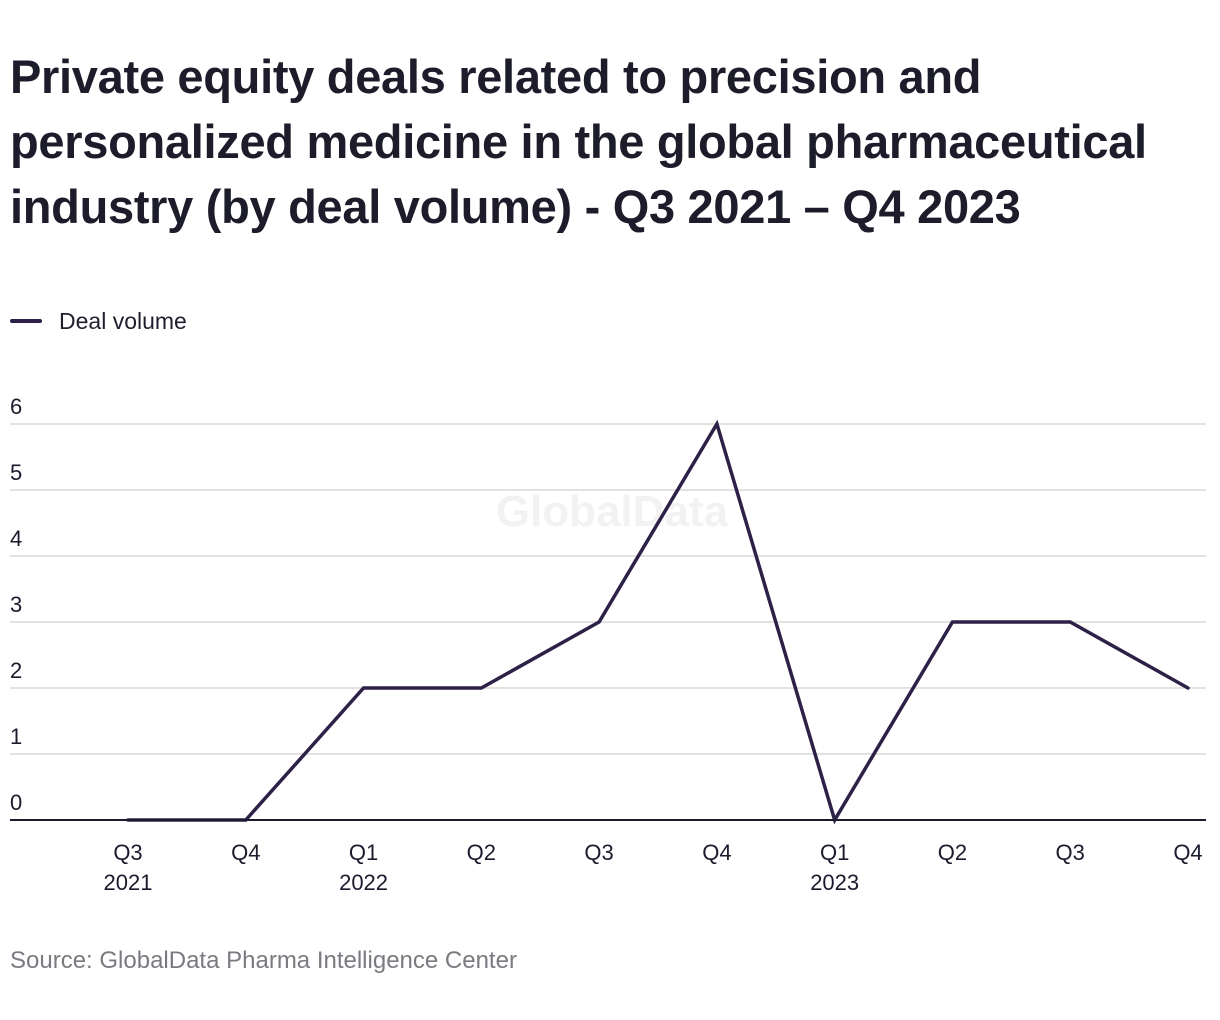 The image size is (1220, 1020). What do you see at coordinates (128, 882) in the screenshot?
I see `x-tick-year-label: 2021` at bounding box center [128, 882].